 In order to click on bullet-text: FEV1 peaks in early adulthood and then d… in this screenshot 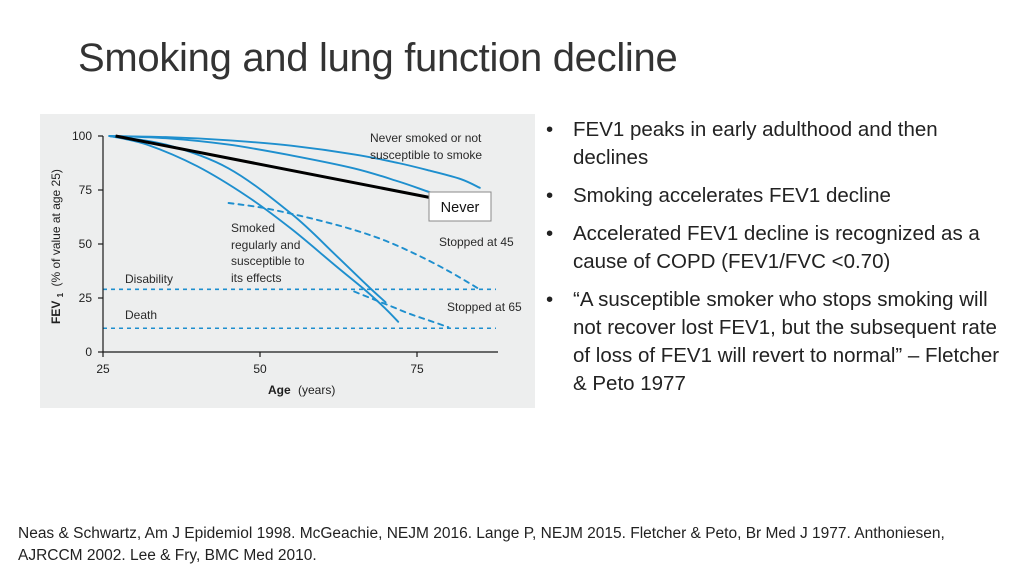, I will do `click(755, 143)`.